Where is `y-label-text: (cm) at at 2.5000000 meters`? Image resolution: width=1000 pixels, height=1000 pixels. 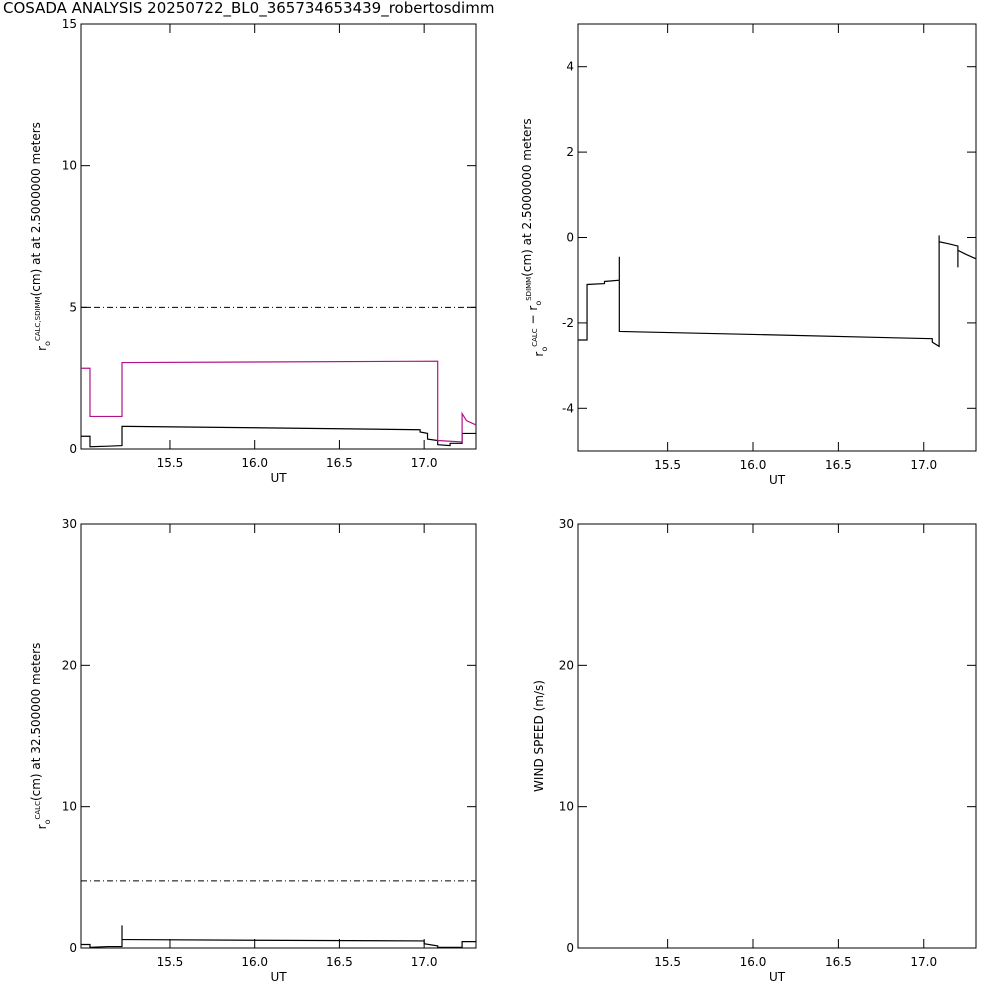
y-label-text: (cm) at at 2.5000000 meters is located at coordinates (36, 209).